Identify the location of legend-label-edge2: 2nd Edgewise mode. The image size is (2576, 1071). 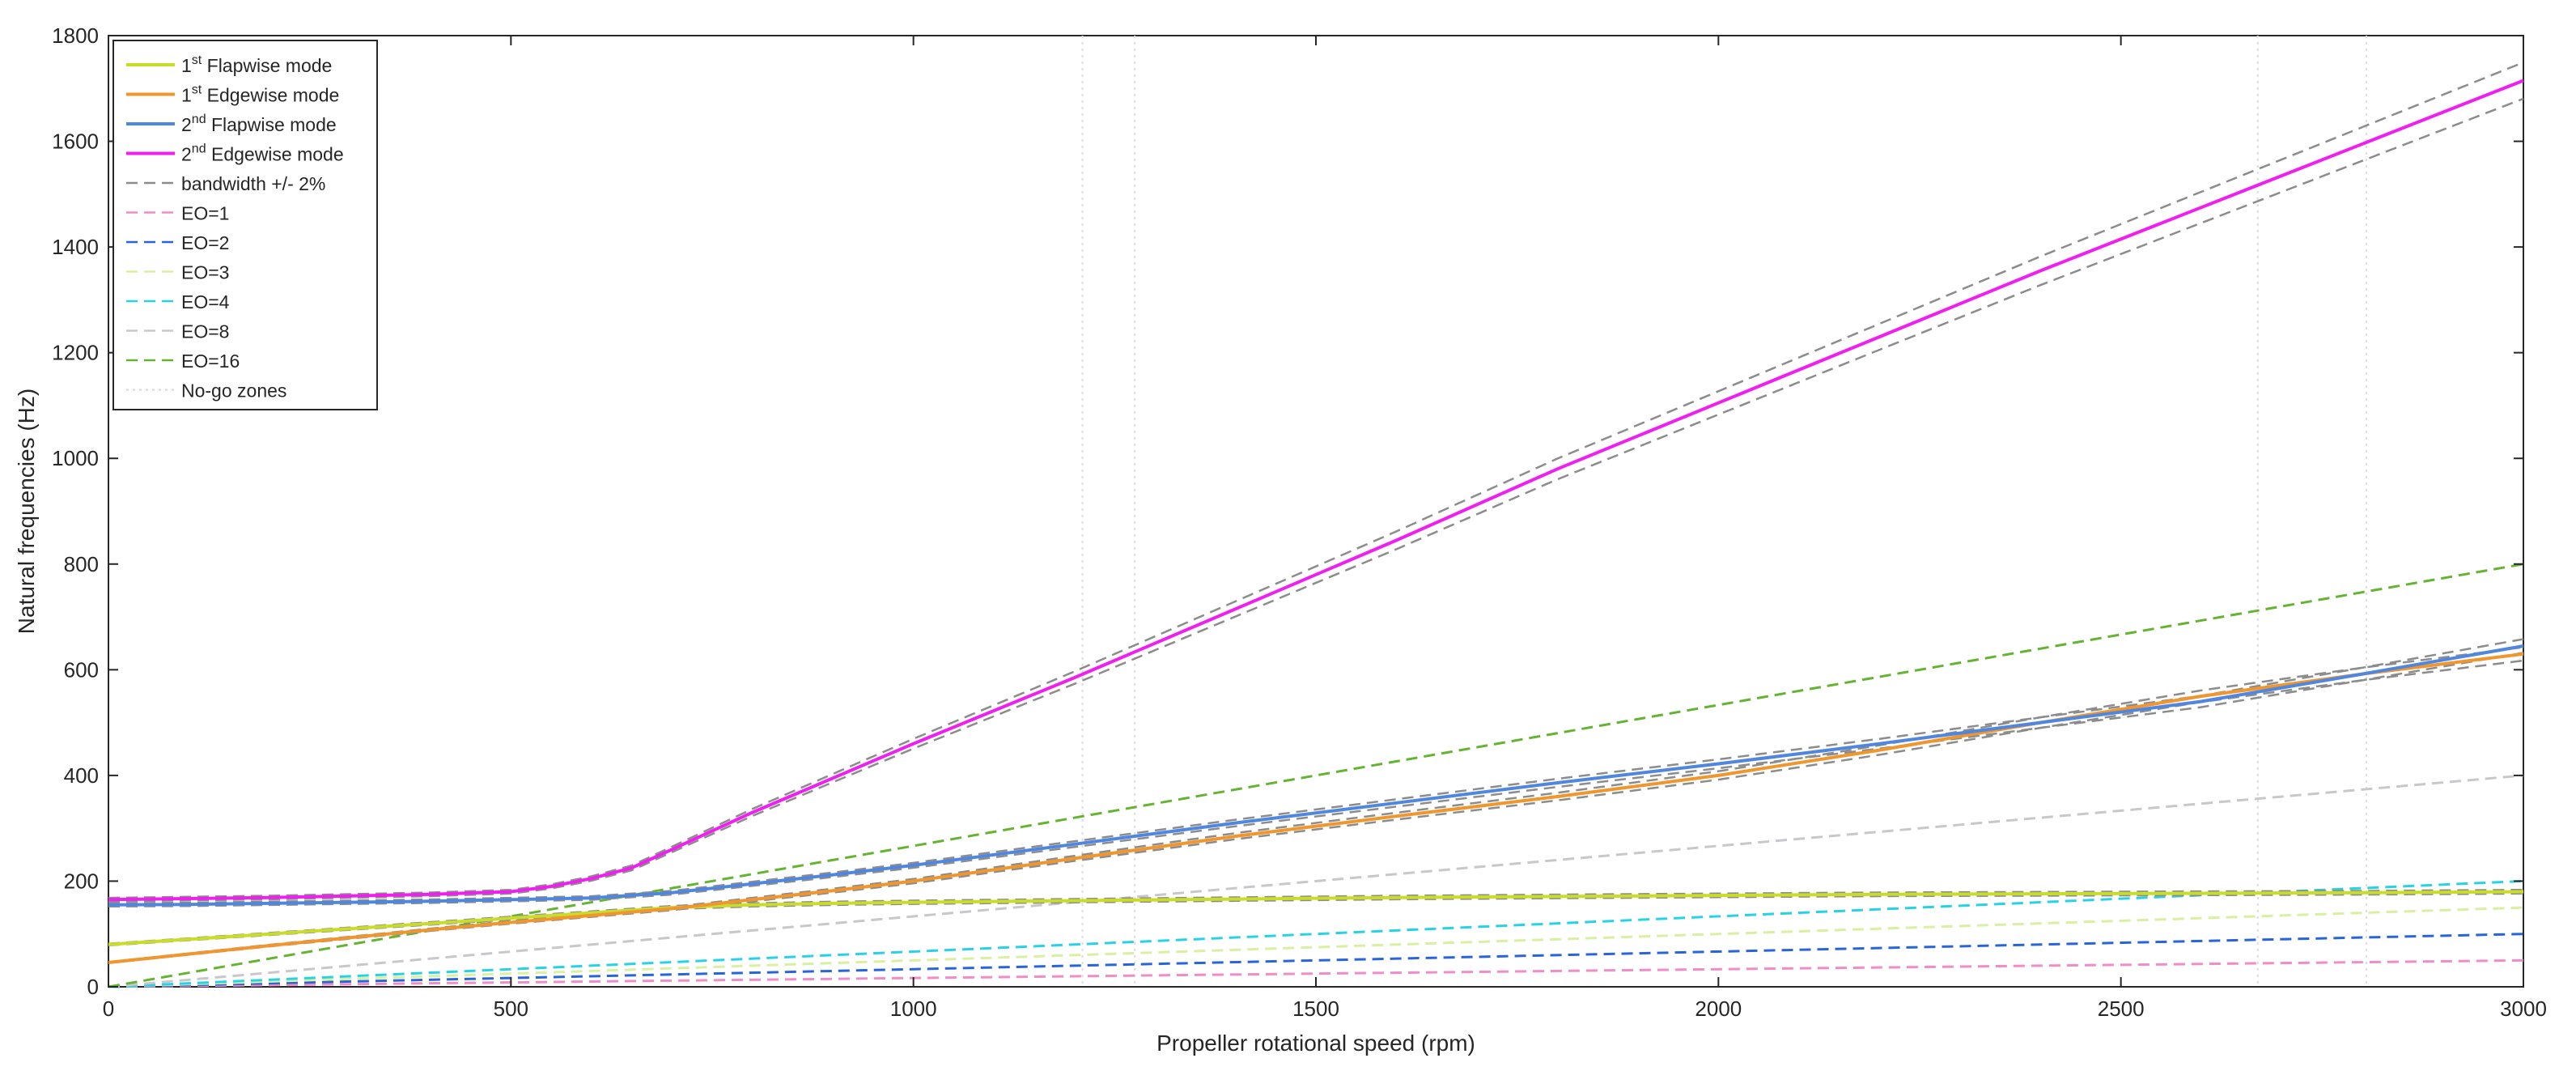
(262, 153).